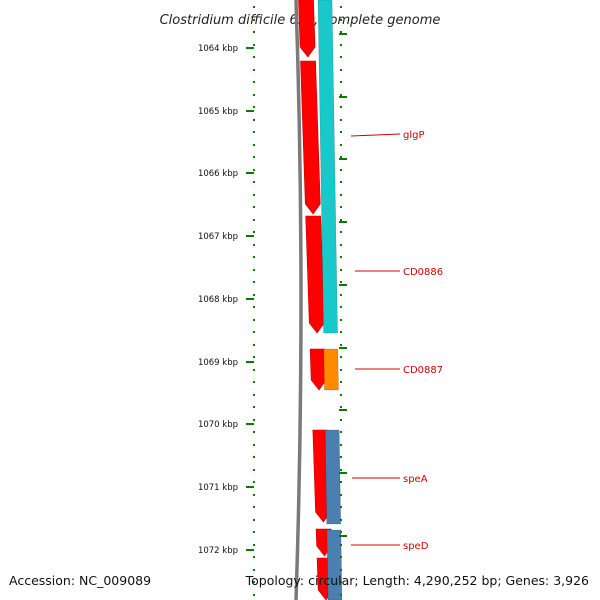 The image size is (600, 600). I want to click on gene-leader-line, so click(375, 135).